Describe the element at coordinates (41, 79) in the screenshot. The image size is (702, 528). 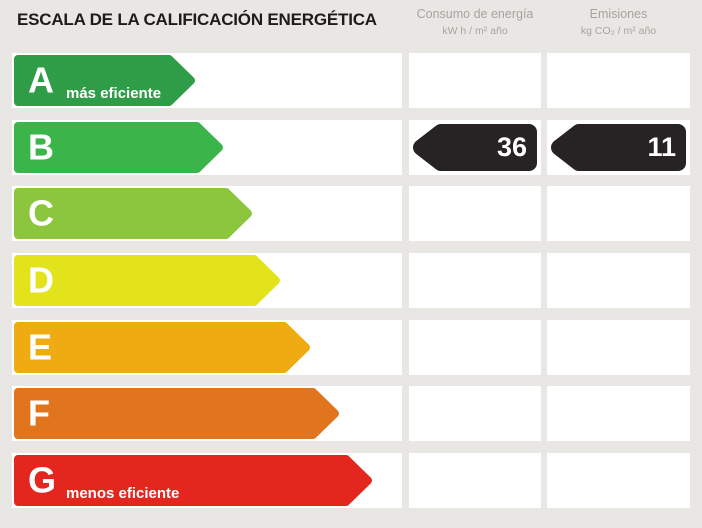
I see `grade-letter: A` at that location.